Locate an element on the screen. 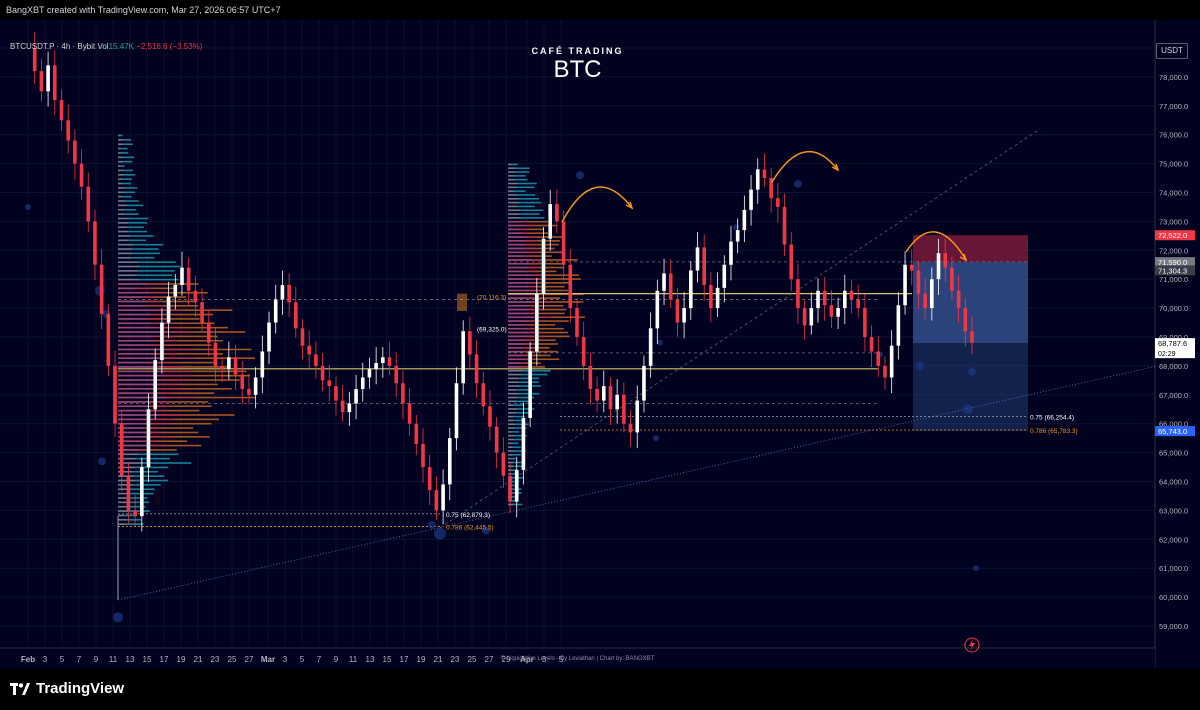 The height and width of the screenshot is (710, 1200). time-tick-label: 21 is located at coordinates (198, 659).